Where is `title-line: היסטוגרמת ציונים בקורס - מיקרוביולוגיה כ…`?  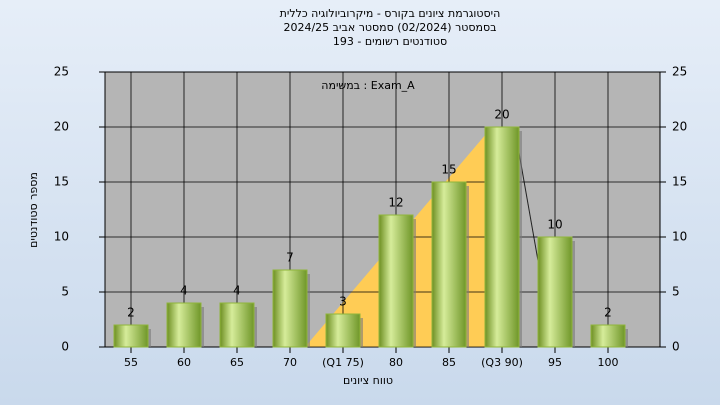
title-line: היסטוגרמת ציונים בקורס - מיקרוביולוגיה כ… is located at coordinates (390, 13).